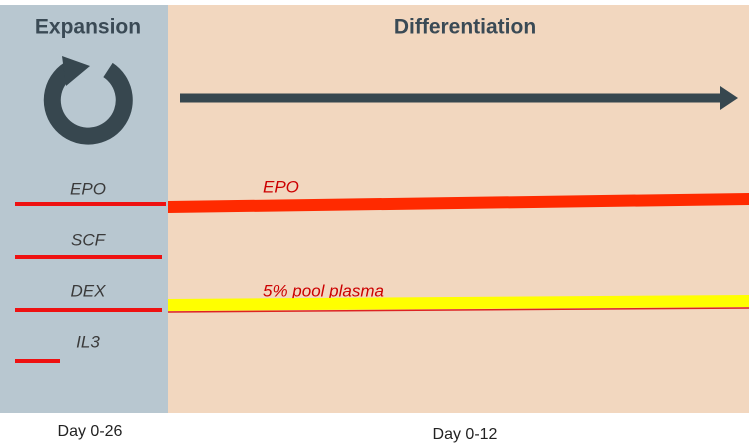 The image size is (749, 444). What do you see at coordinates (465, 27) in the screenshot?
I see `differentiation-title: Differentiation` at bounding box center [465, 27].